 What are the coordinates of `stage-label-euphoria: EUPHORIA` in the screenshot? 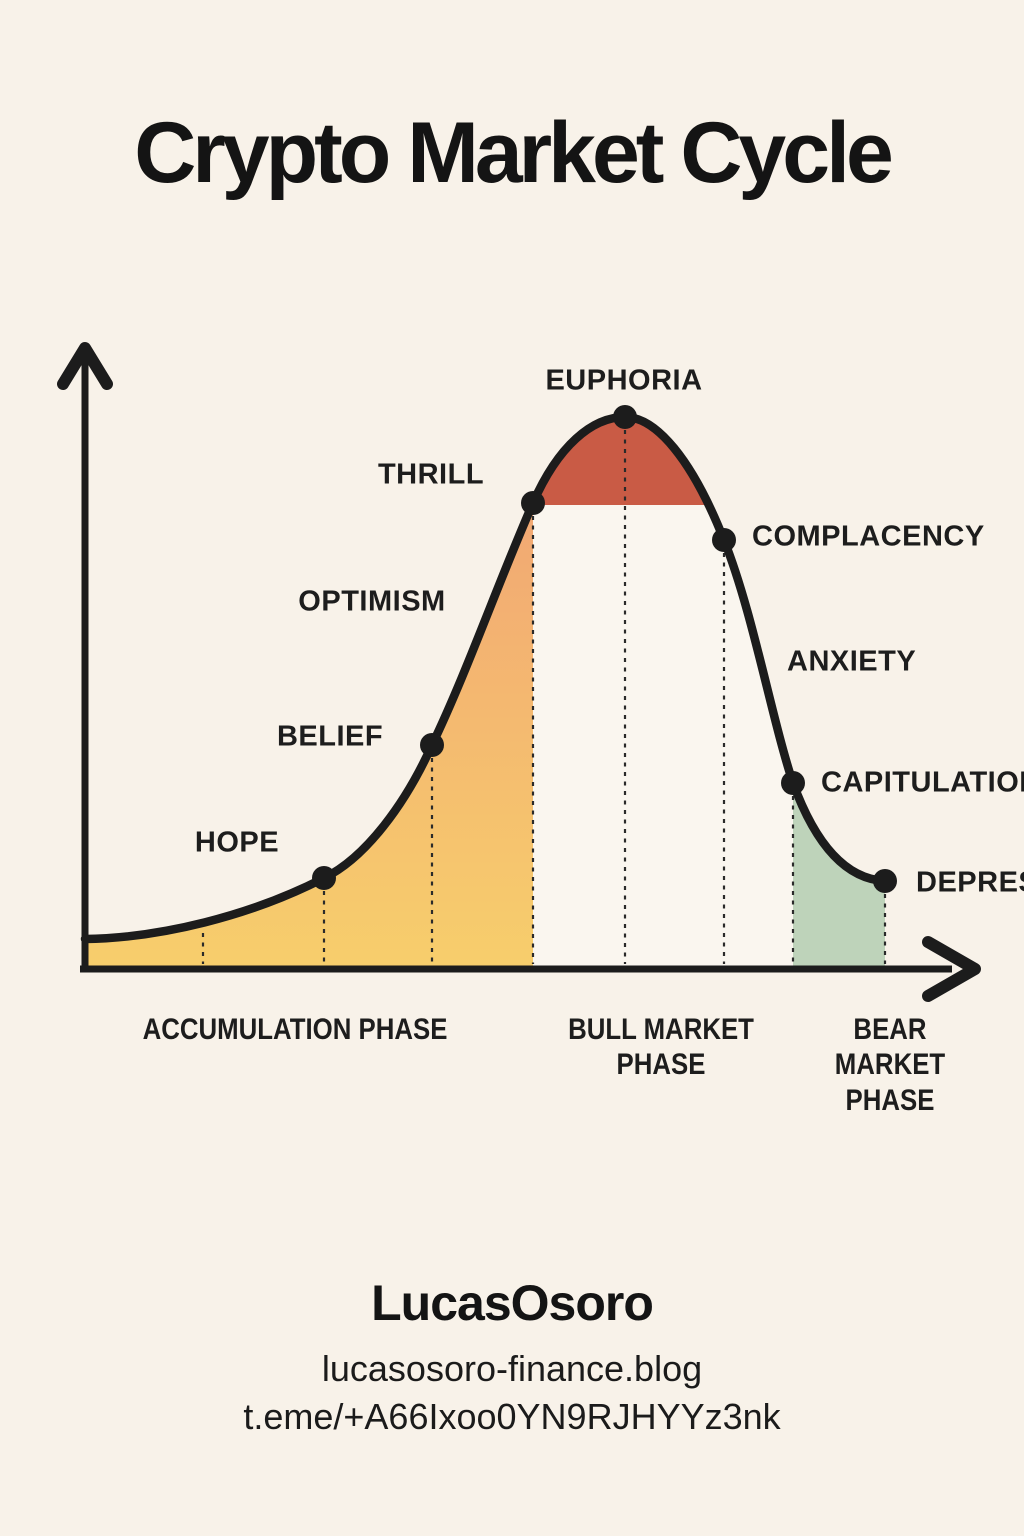 It's located at (624, 380).